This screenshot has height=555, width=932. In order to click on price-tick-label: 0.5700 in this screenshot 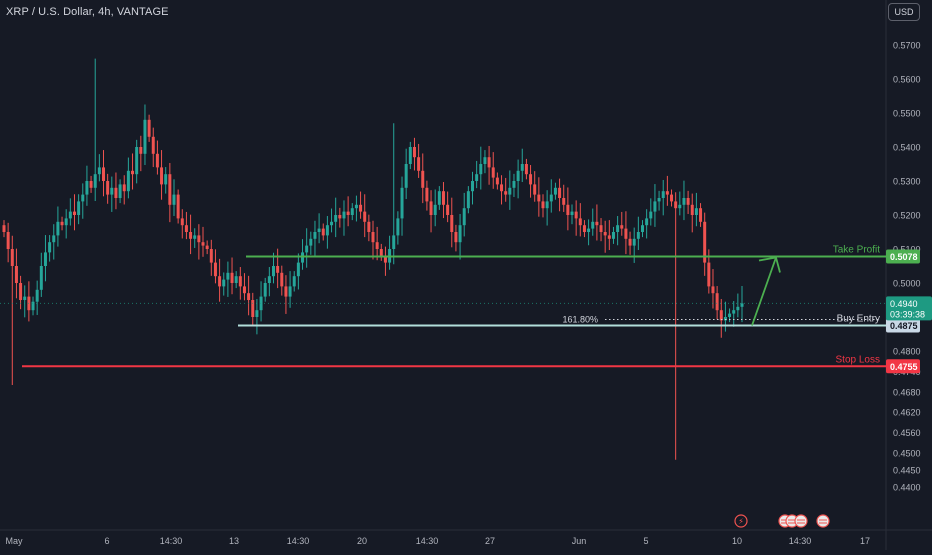, I will do `click(907, 46)`.